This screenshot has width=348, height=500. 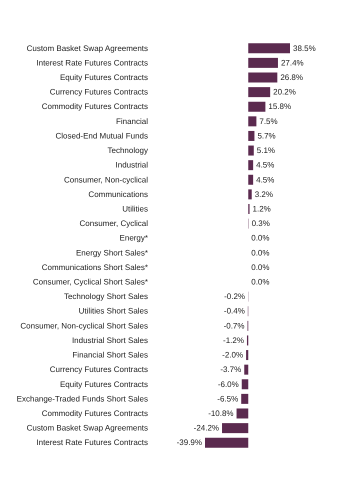 What do you see at coordinates (284, 92) in the screenshot?
I see `data-label: 20.2%` at bounding box center [284, 92].